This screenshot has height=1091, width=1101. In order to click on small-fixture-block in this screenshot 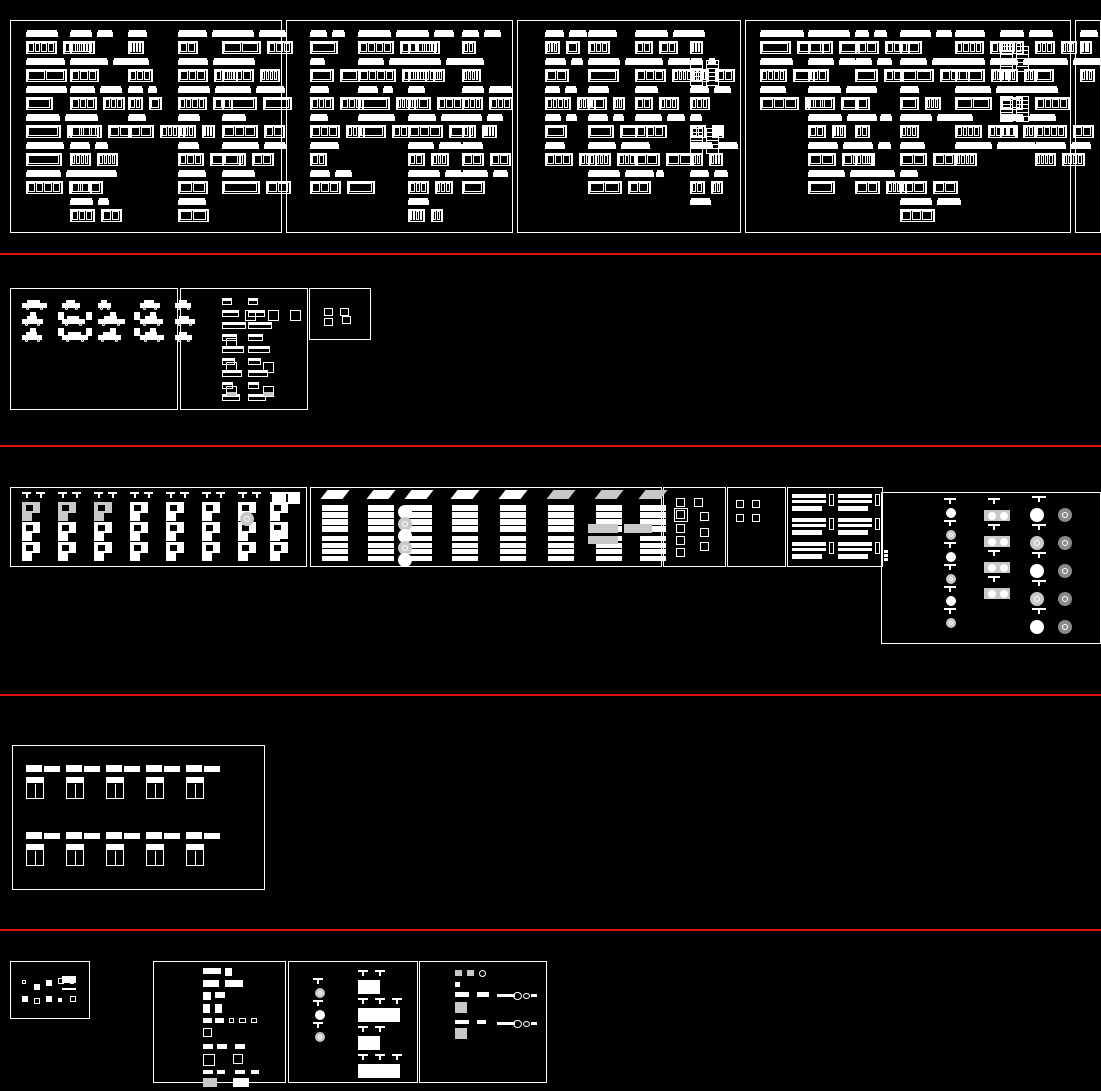, I will do `click(49, 983)`.